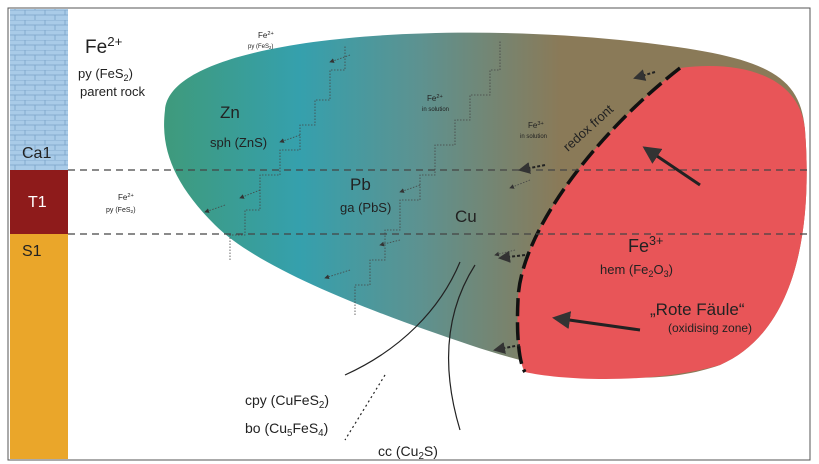  What do you see at coordinates (408, 452) in the screenshot?
I see `label: cc (Cu2S)` at bounding box center [408, 452].